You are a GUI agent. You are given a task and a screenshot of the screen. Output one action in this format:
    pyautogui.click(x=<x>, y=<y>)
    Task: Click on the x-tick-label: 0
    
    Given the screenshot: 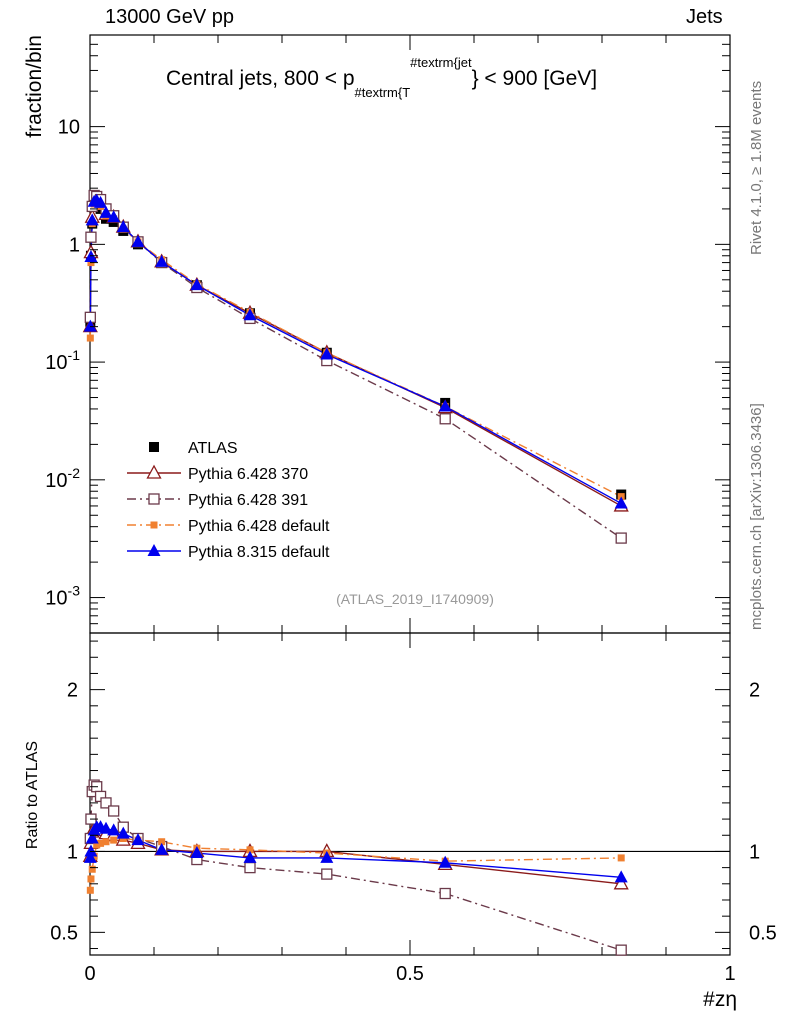 What is the action you would take?
    pyautogui.click(x=89, y=974)
    